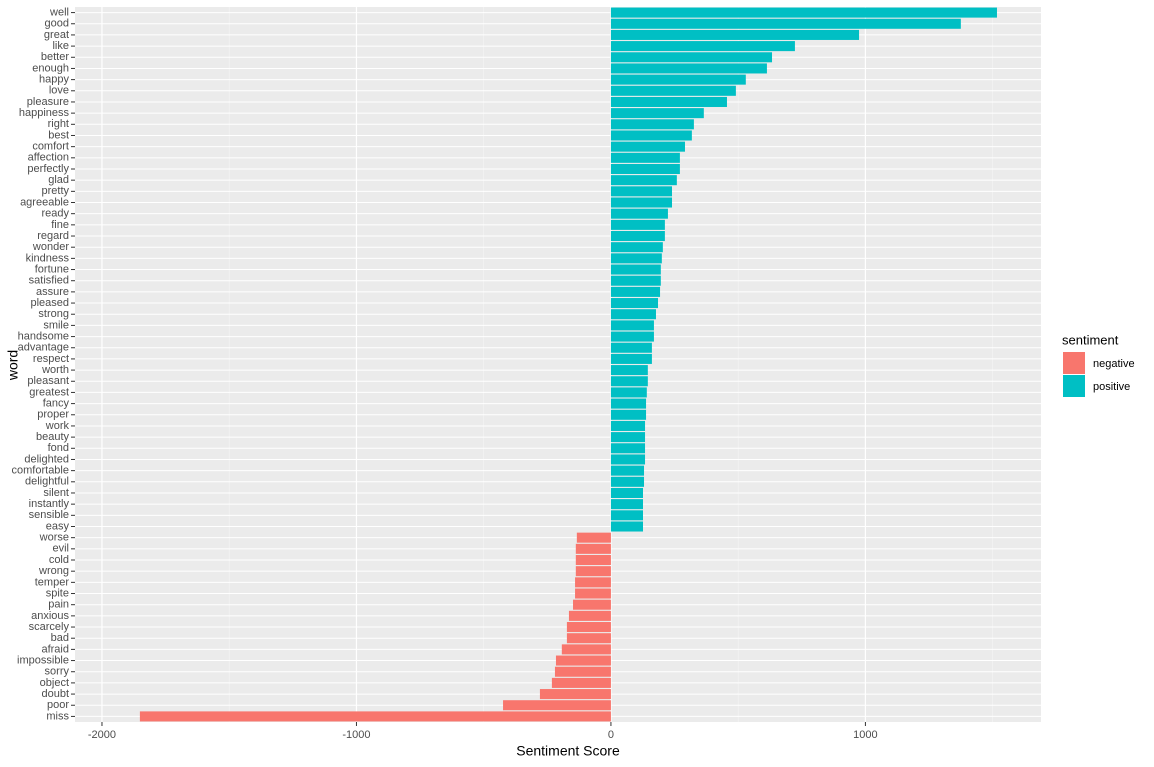 The width and height of the screenshot is (1154, 767). I want to click on y-tick-label: easy, so click(58, 526).